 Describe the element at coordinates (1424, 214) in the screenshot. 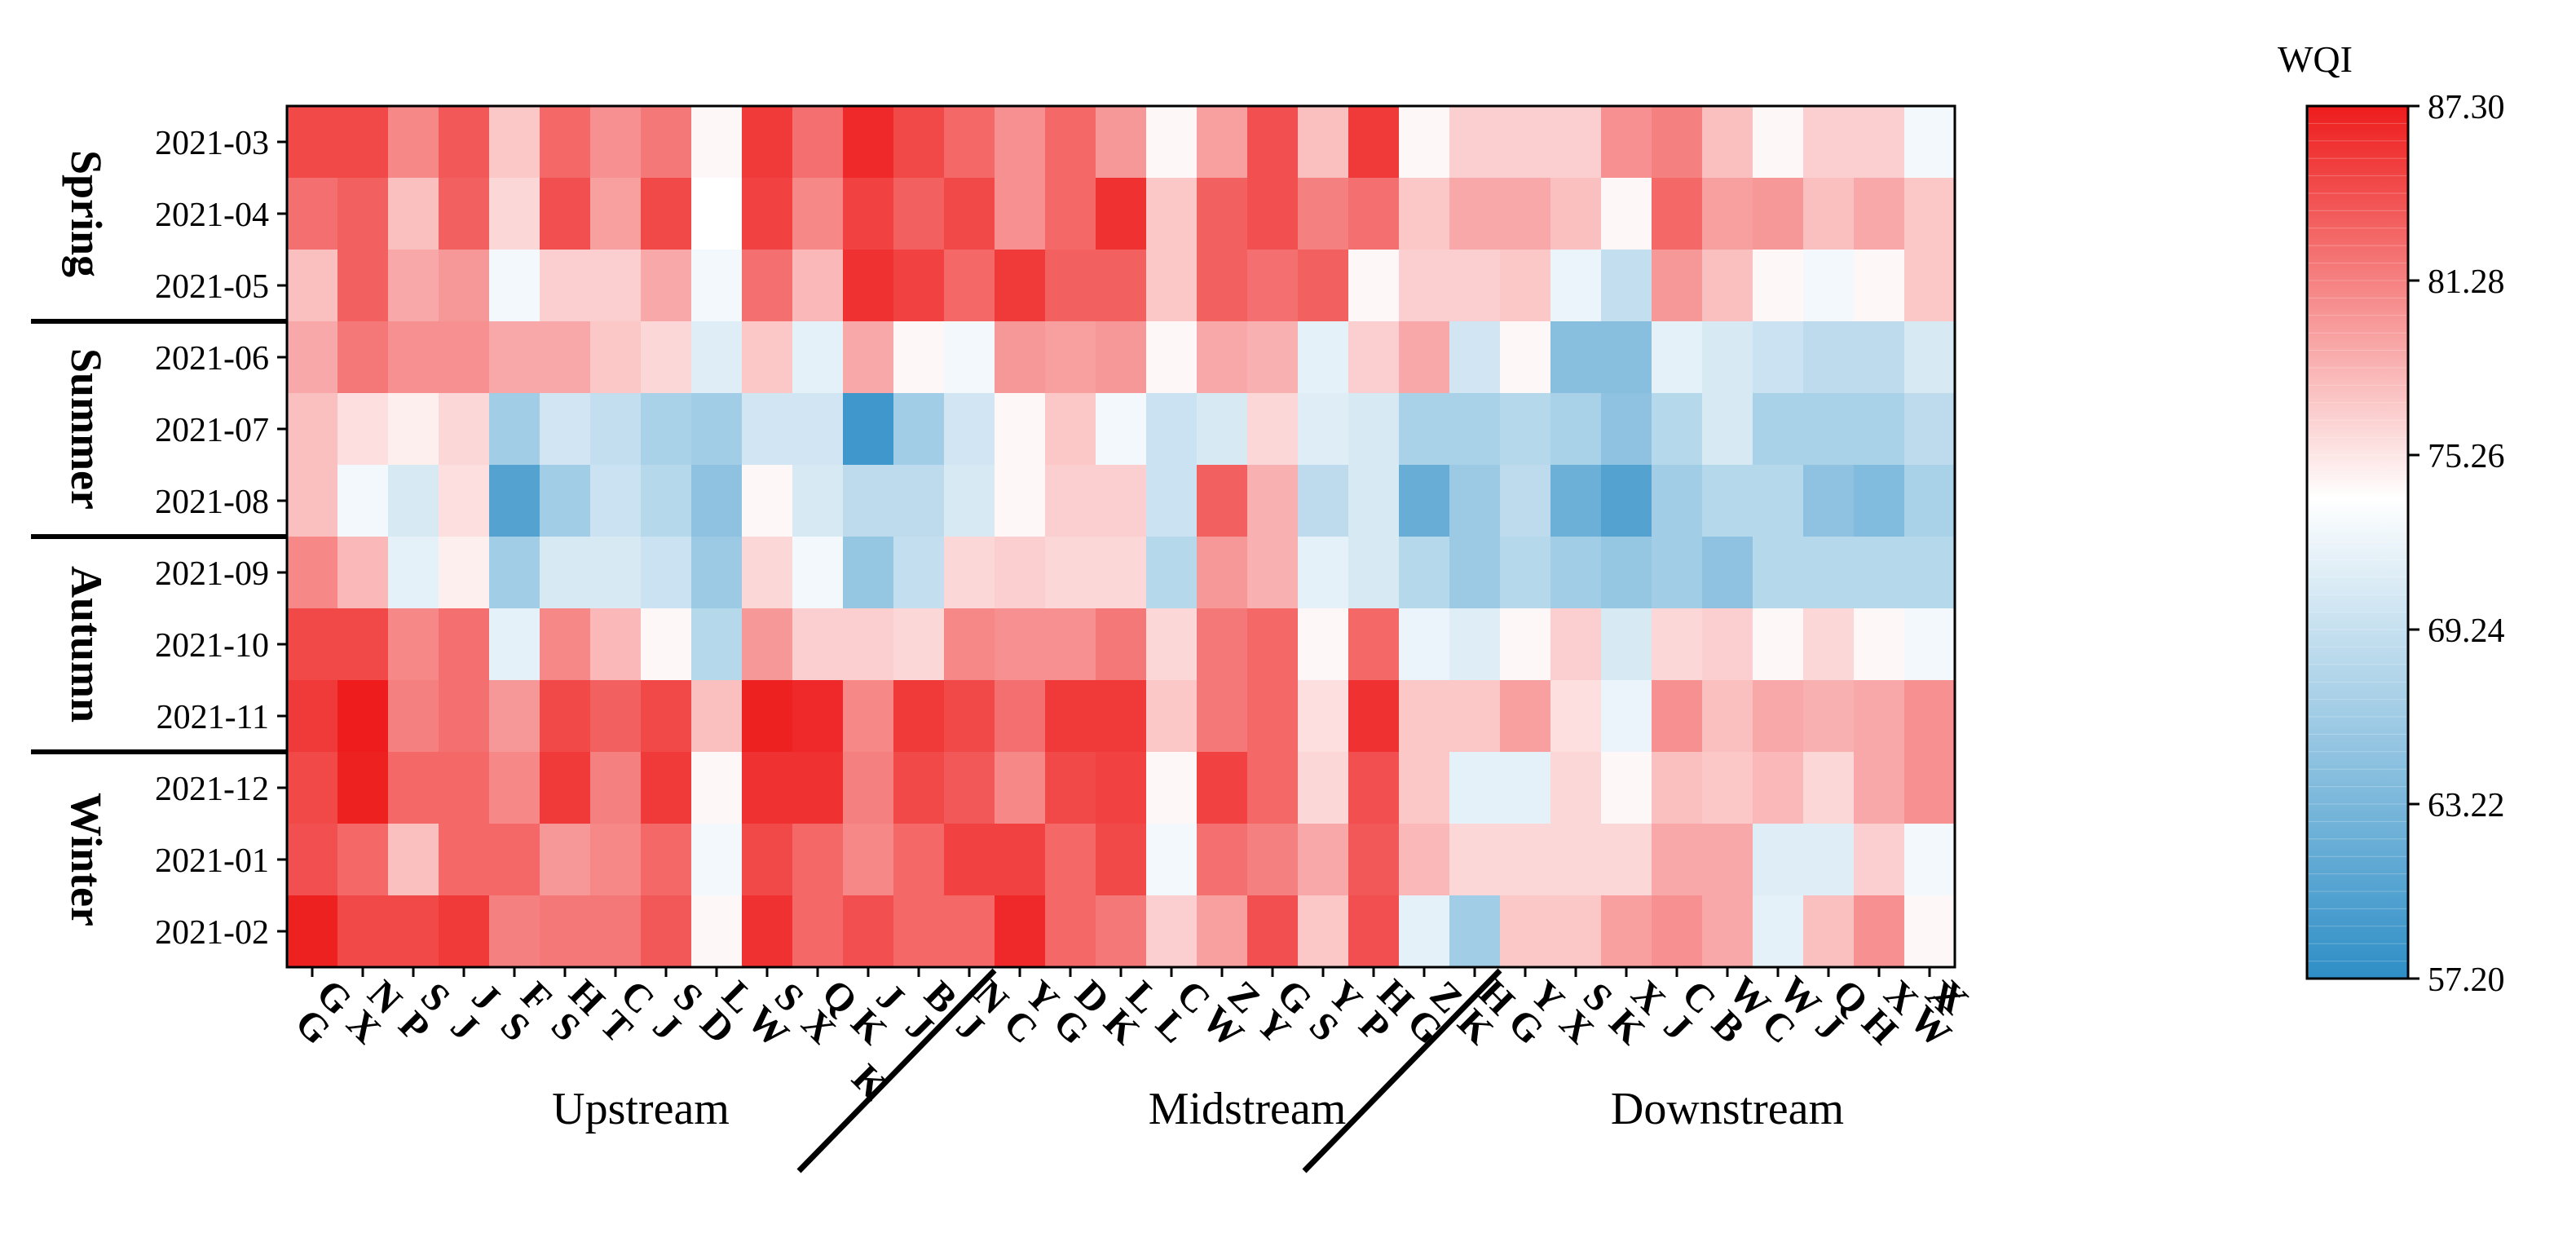

I see `heatmap-cell-2021-04-ZG` at that location.